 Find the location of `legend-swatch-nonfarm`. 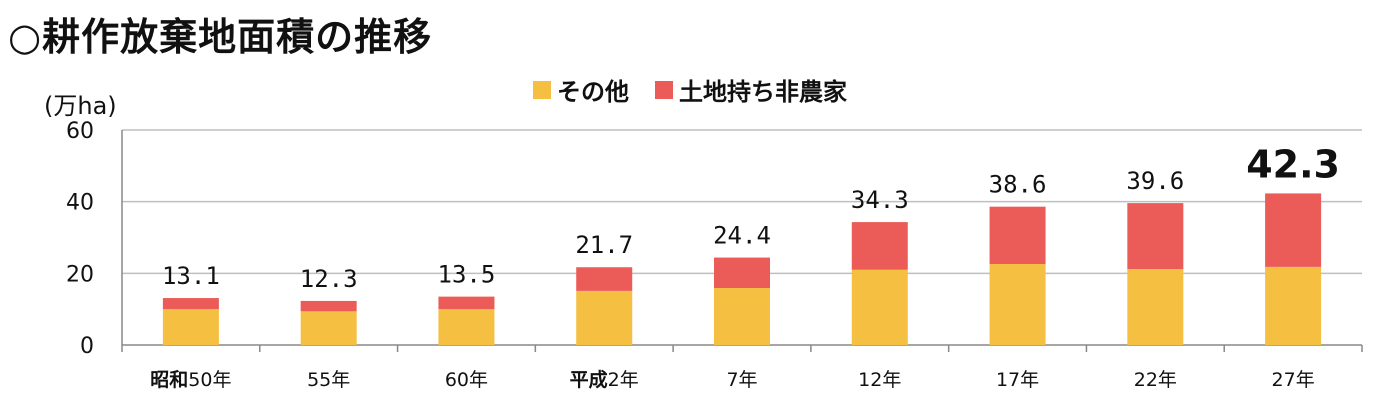

legend-swatch-nonfarm is located at coordinates (664, 89).